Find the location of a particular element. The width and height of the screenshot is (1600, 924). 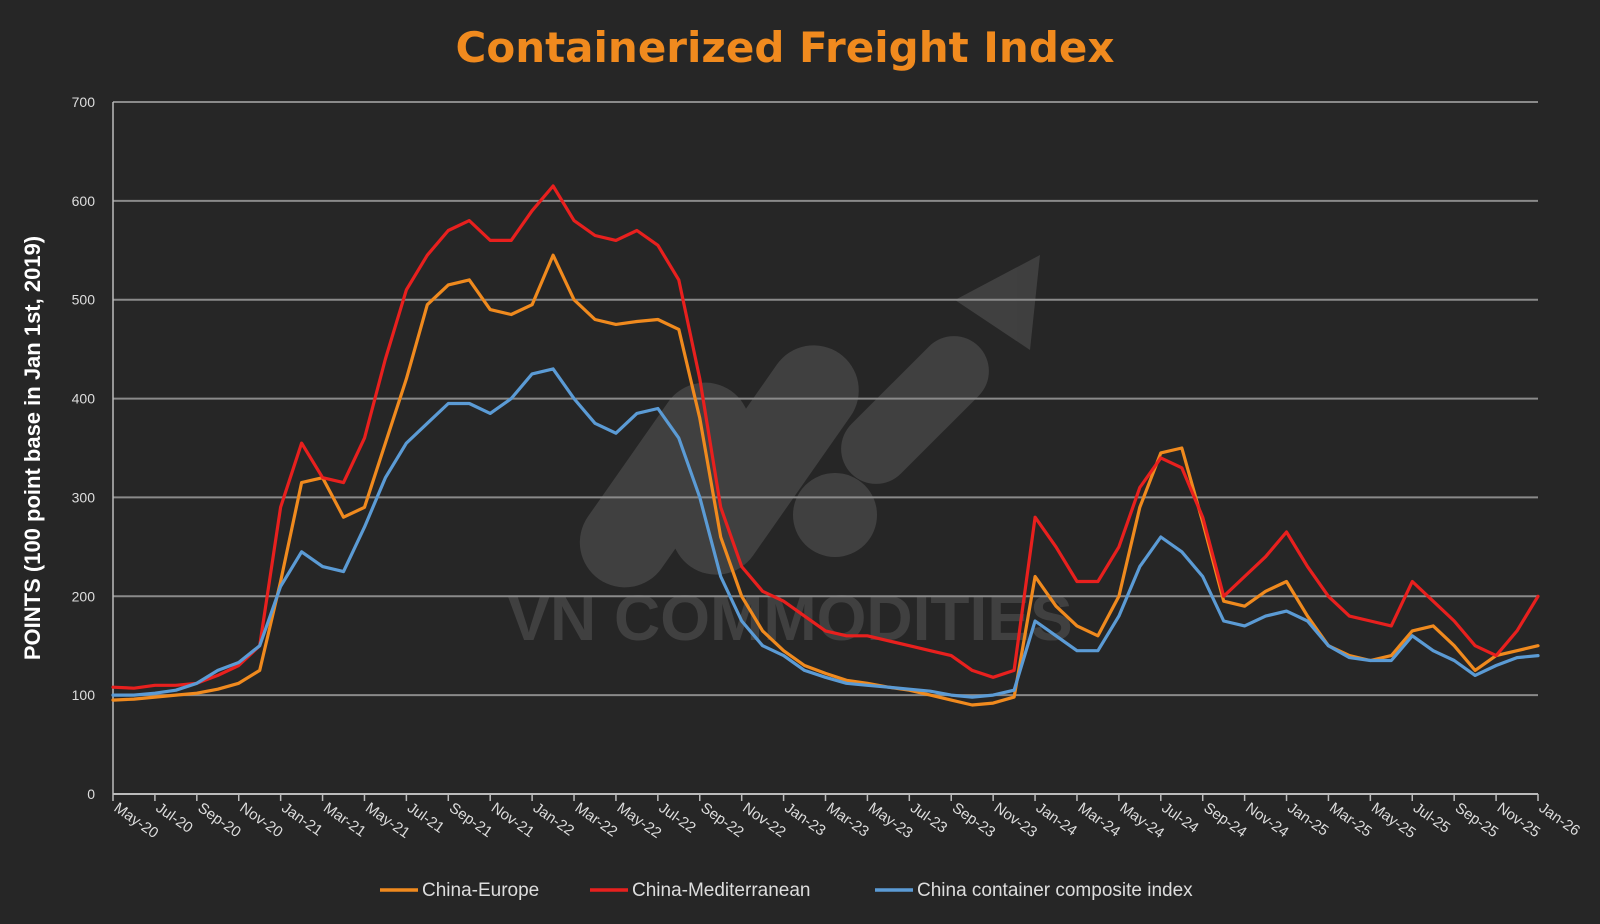

y-tick-label: 100 is located at coordinates (84, 695).